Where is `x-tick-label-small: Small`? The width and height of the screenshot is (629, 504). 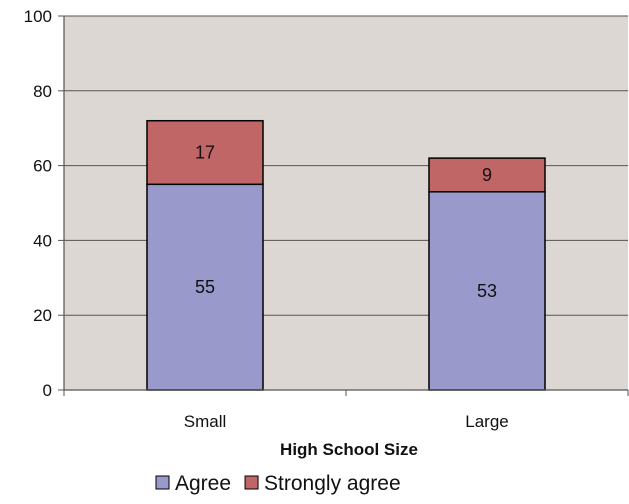 x-tick-label-small: Small is located at coordinates (205, 421).